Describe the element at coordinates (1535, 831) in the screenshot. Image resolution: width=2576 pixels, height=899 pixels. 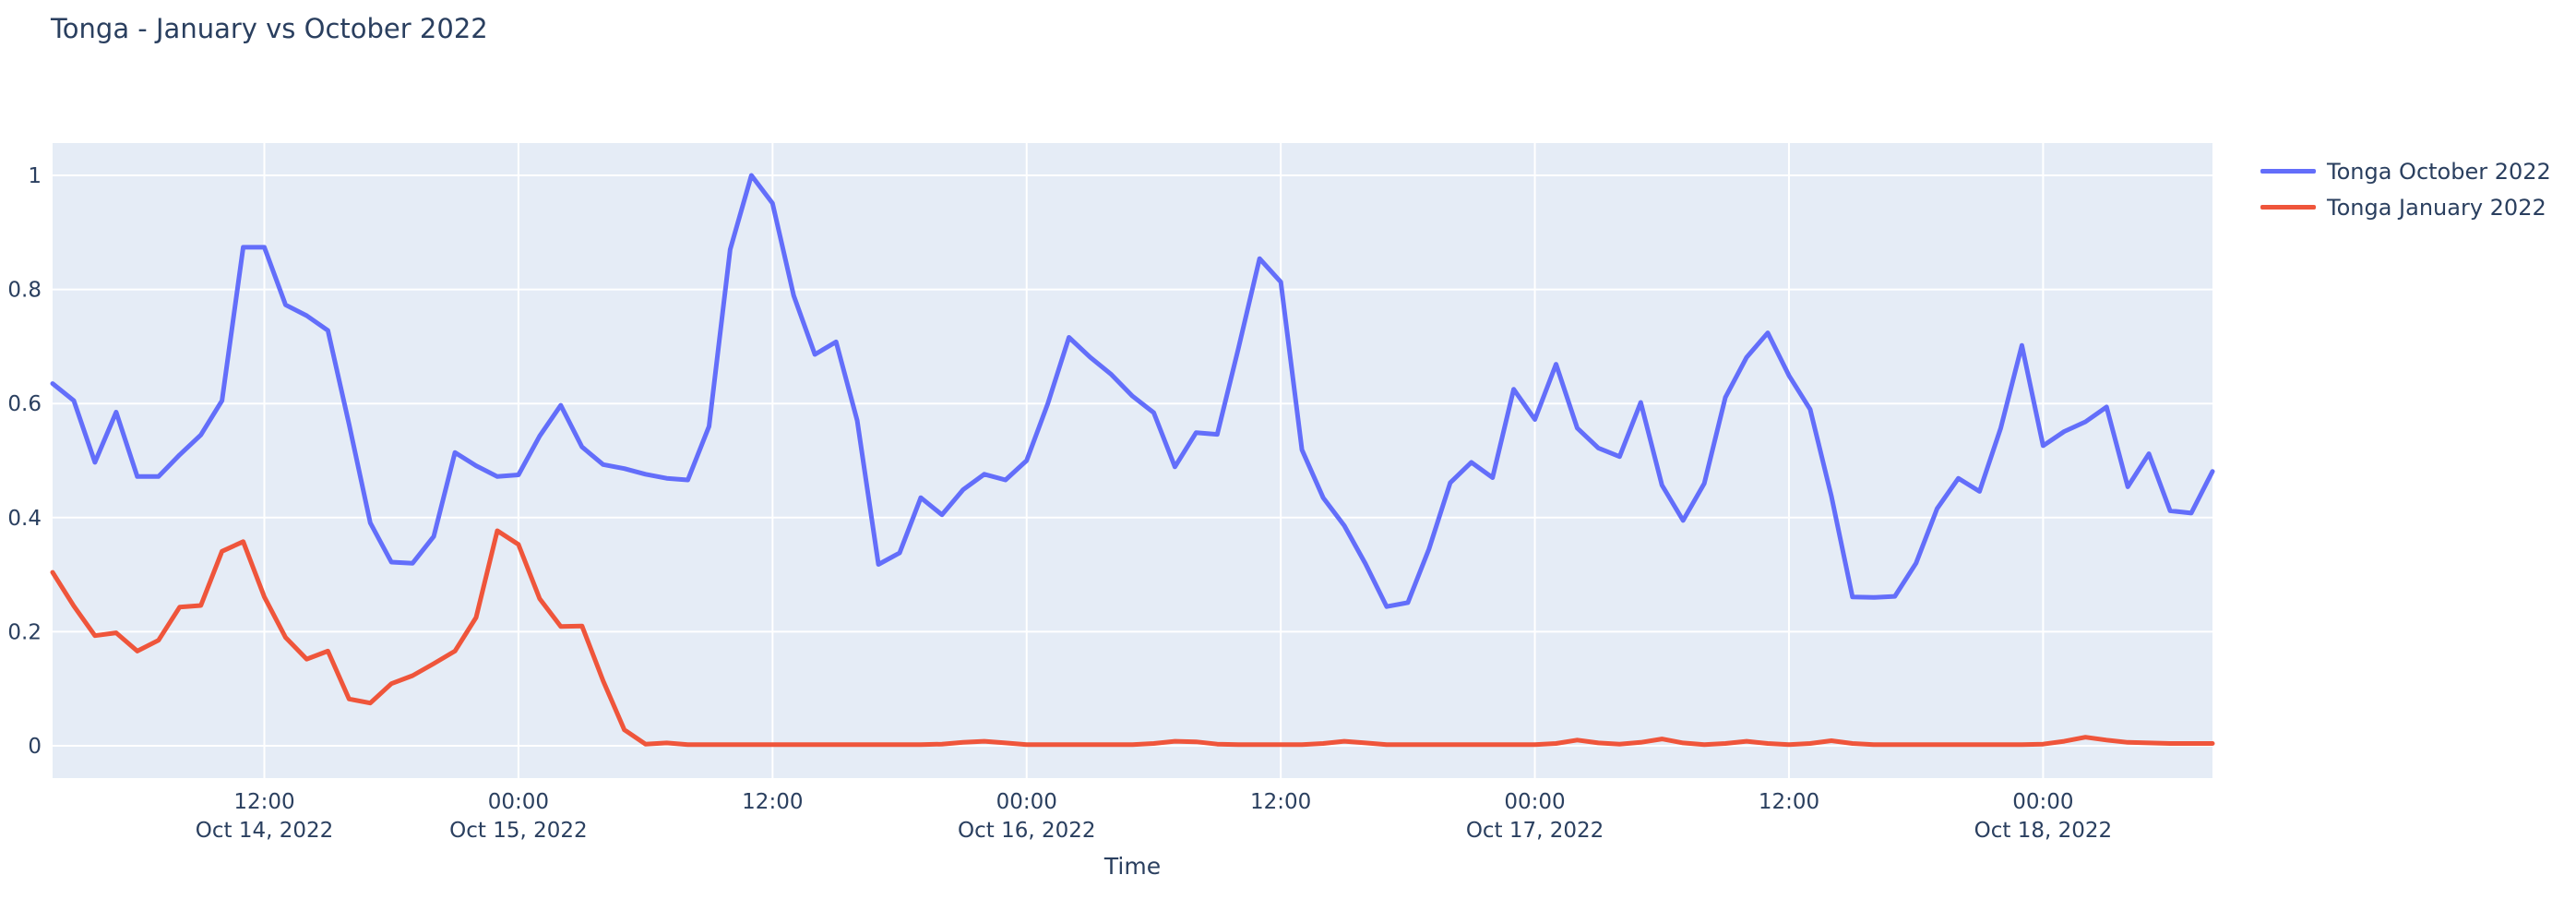
I see `x-tick-date-label: Oct 17, 2022` at that location.